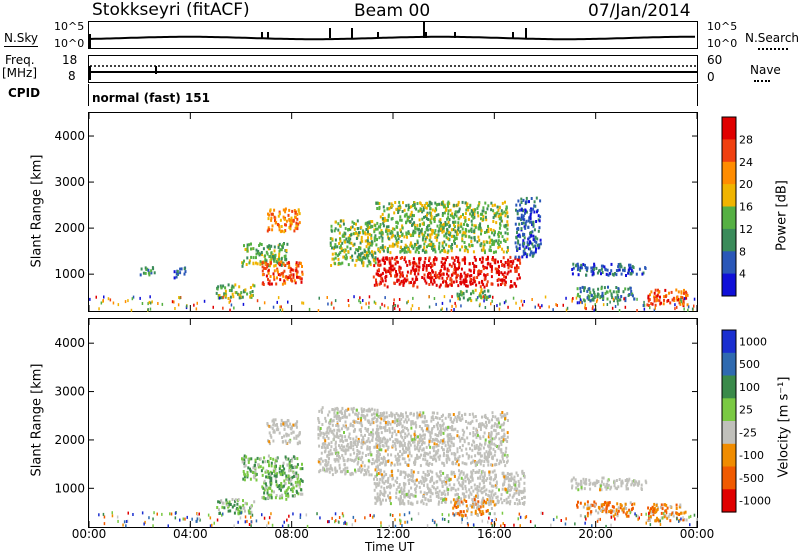 The image size is (800, 554). What do you see at coordinates (24, 93) in the screenshot?
I see `cpid-label: CPID` at bounding box center [24, 93].